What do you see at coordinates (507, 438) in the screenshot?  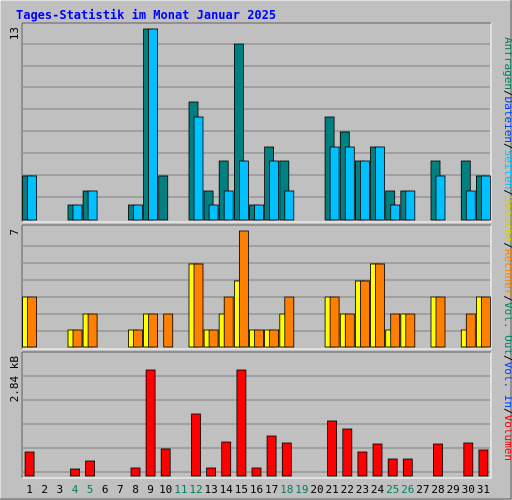 I see `side-label-part: Volumen` at bounding box center [507, 438].